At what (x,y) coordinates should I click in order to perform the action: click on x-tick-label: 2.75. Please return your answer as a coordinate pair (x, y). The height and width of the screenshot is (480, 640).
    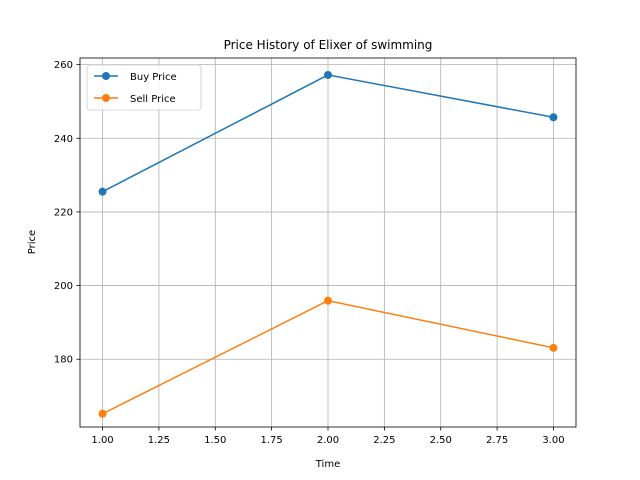
    Looking at the image, I should click on (497, 440).